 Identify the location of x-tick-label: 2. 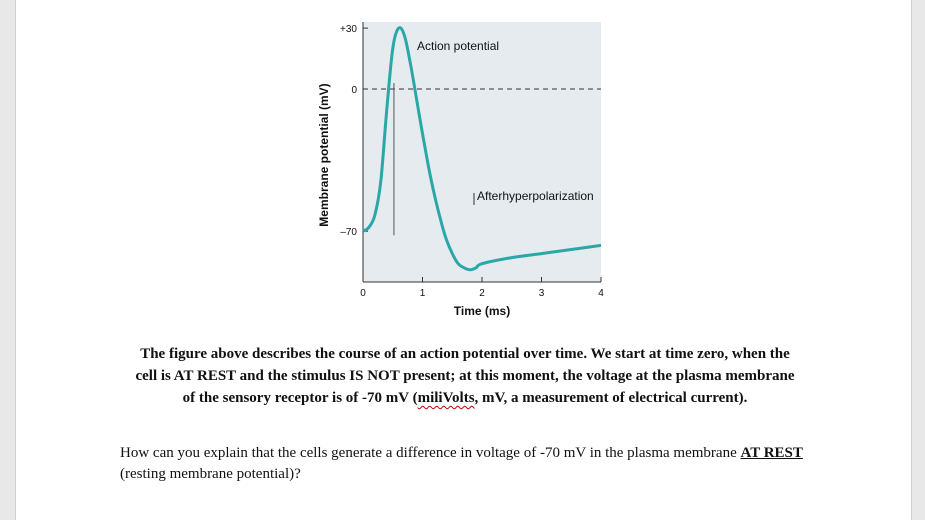
(482, 293).